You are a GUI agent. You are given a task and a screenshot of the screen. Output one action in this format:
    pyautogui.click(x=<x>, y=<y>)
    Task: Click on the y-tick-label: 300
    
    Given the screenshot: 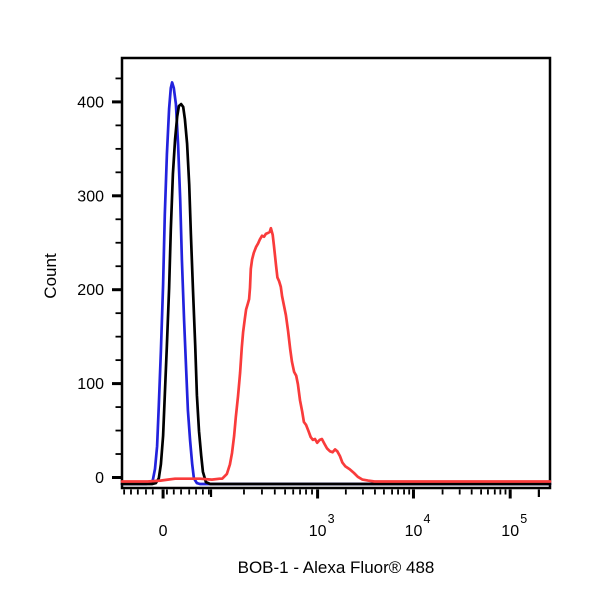 What is the action you would take?
    pyautogui.click(x=90, y=196)
    